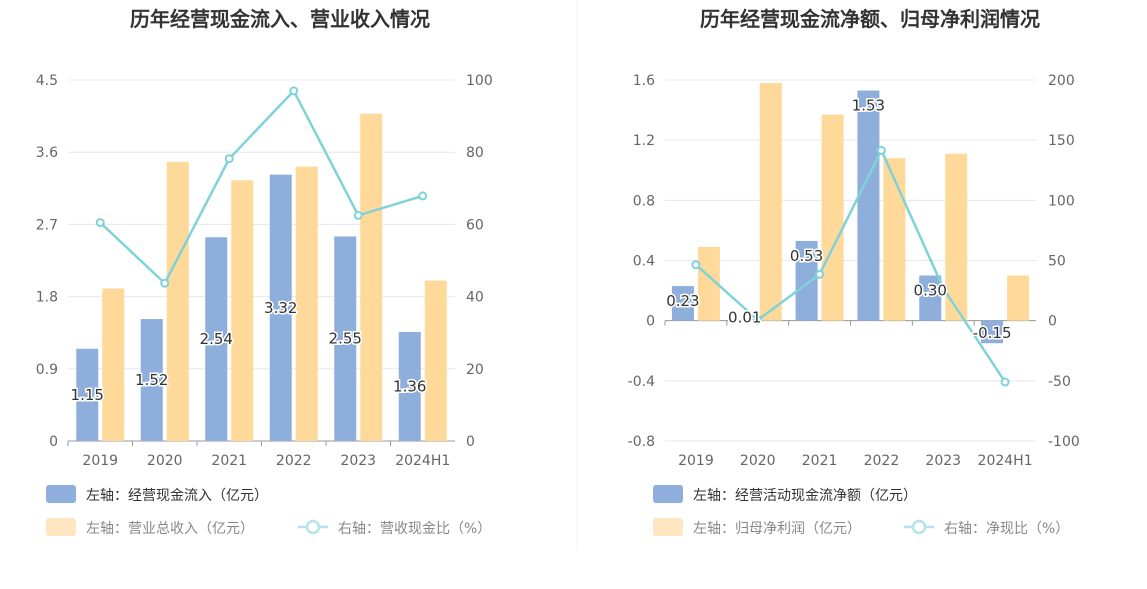  I want to click on chart-title: 历年经营现金流入、营业收入情况, so click(280, 19).